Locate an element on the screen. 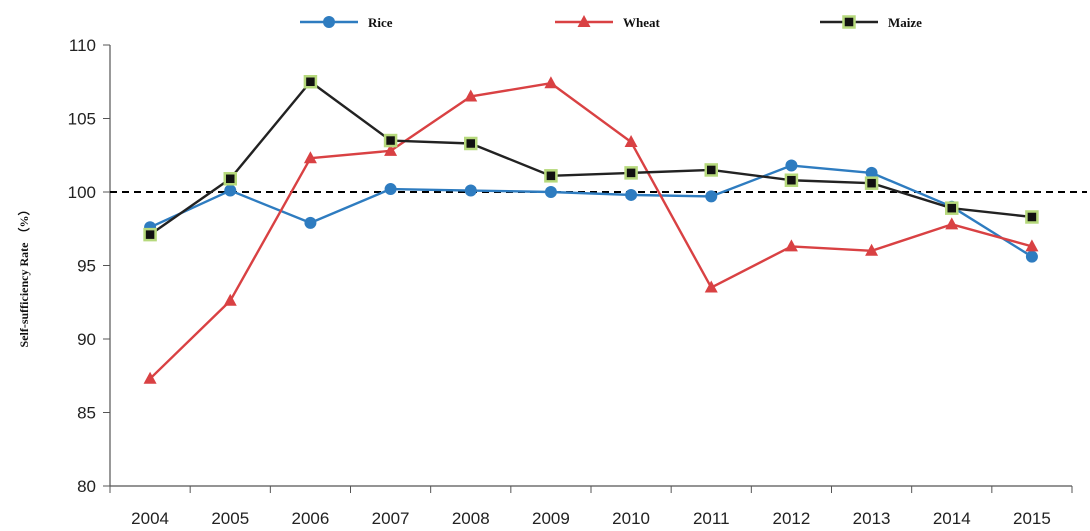  x-tick-label: 2014 is located at coordinates (952, 518).